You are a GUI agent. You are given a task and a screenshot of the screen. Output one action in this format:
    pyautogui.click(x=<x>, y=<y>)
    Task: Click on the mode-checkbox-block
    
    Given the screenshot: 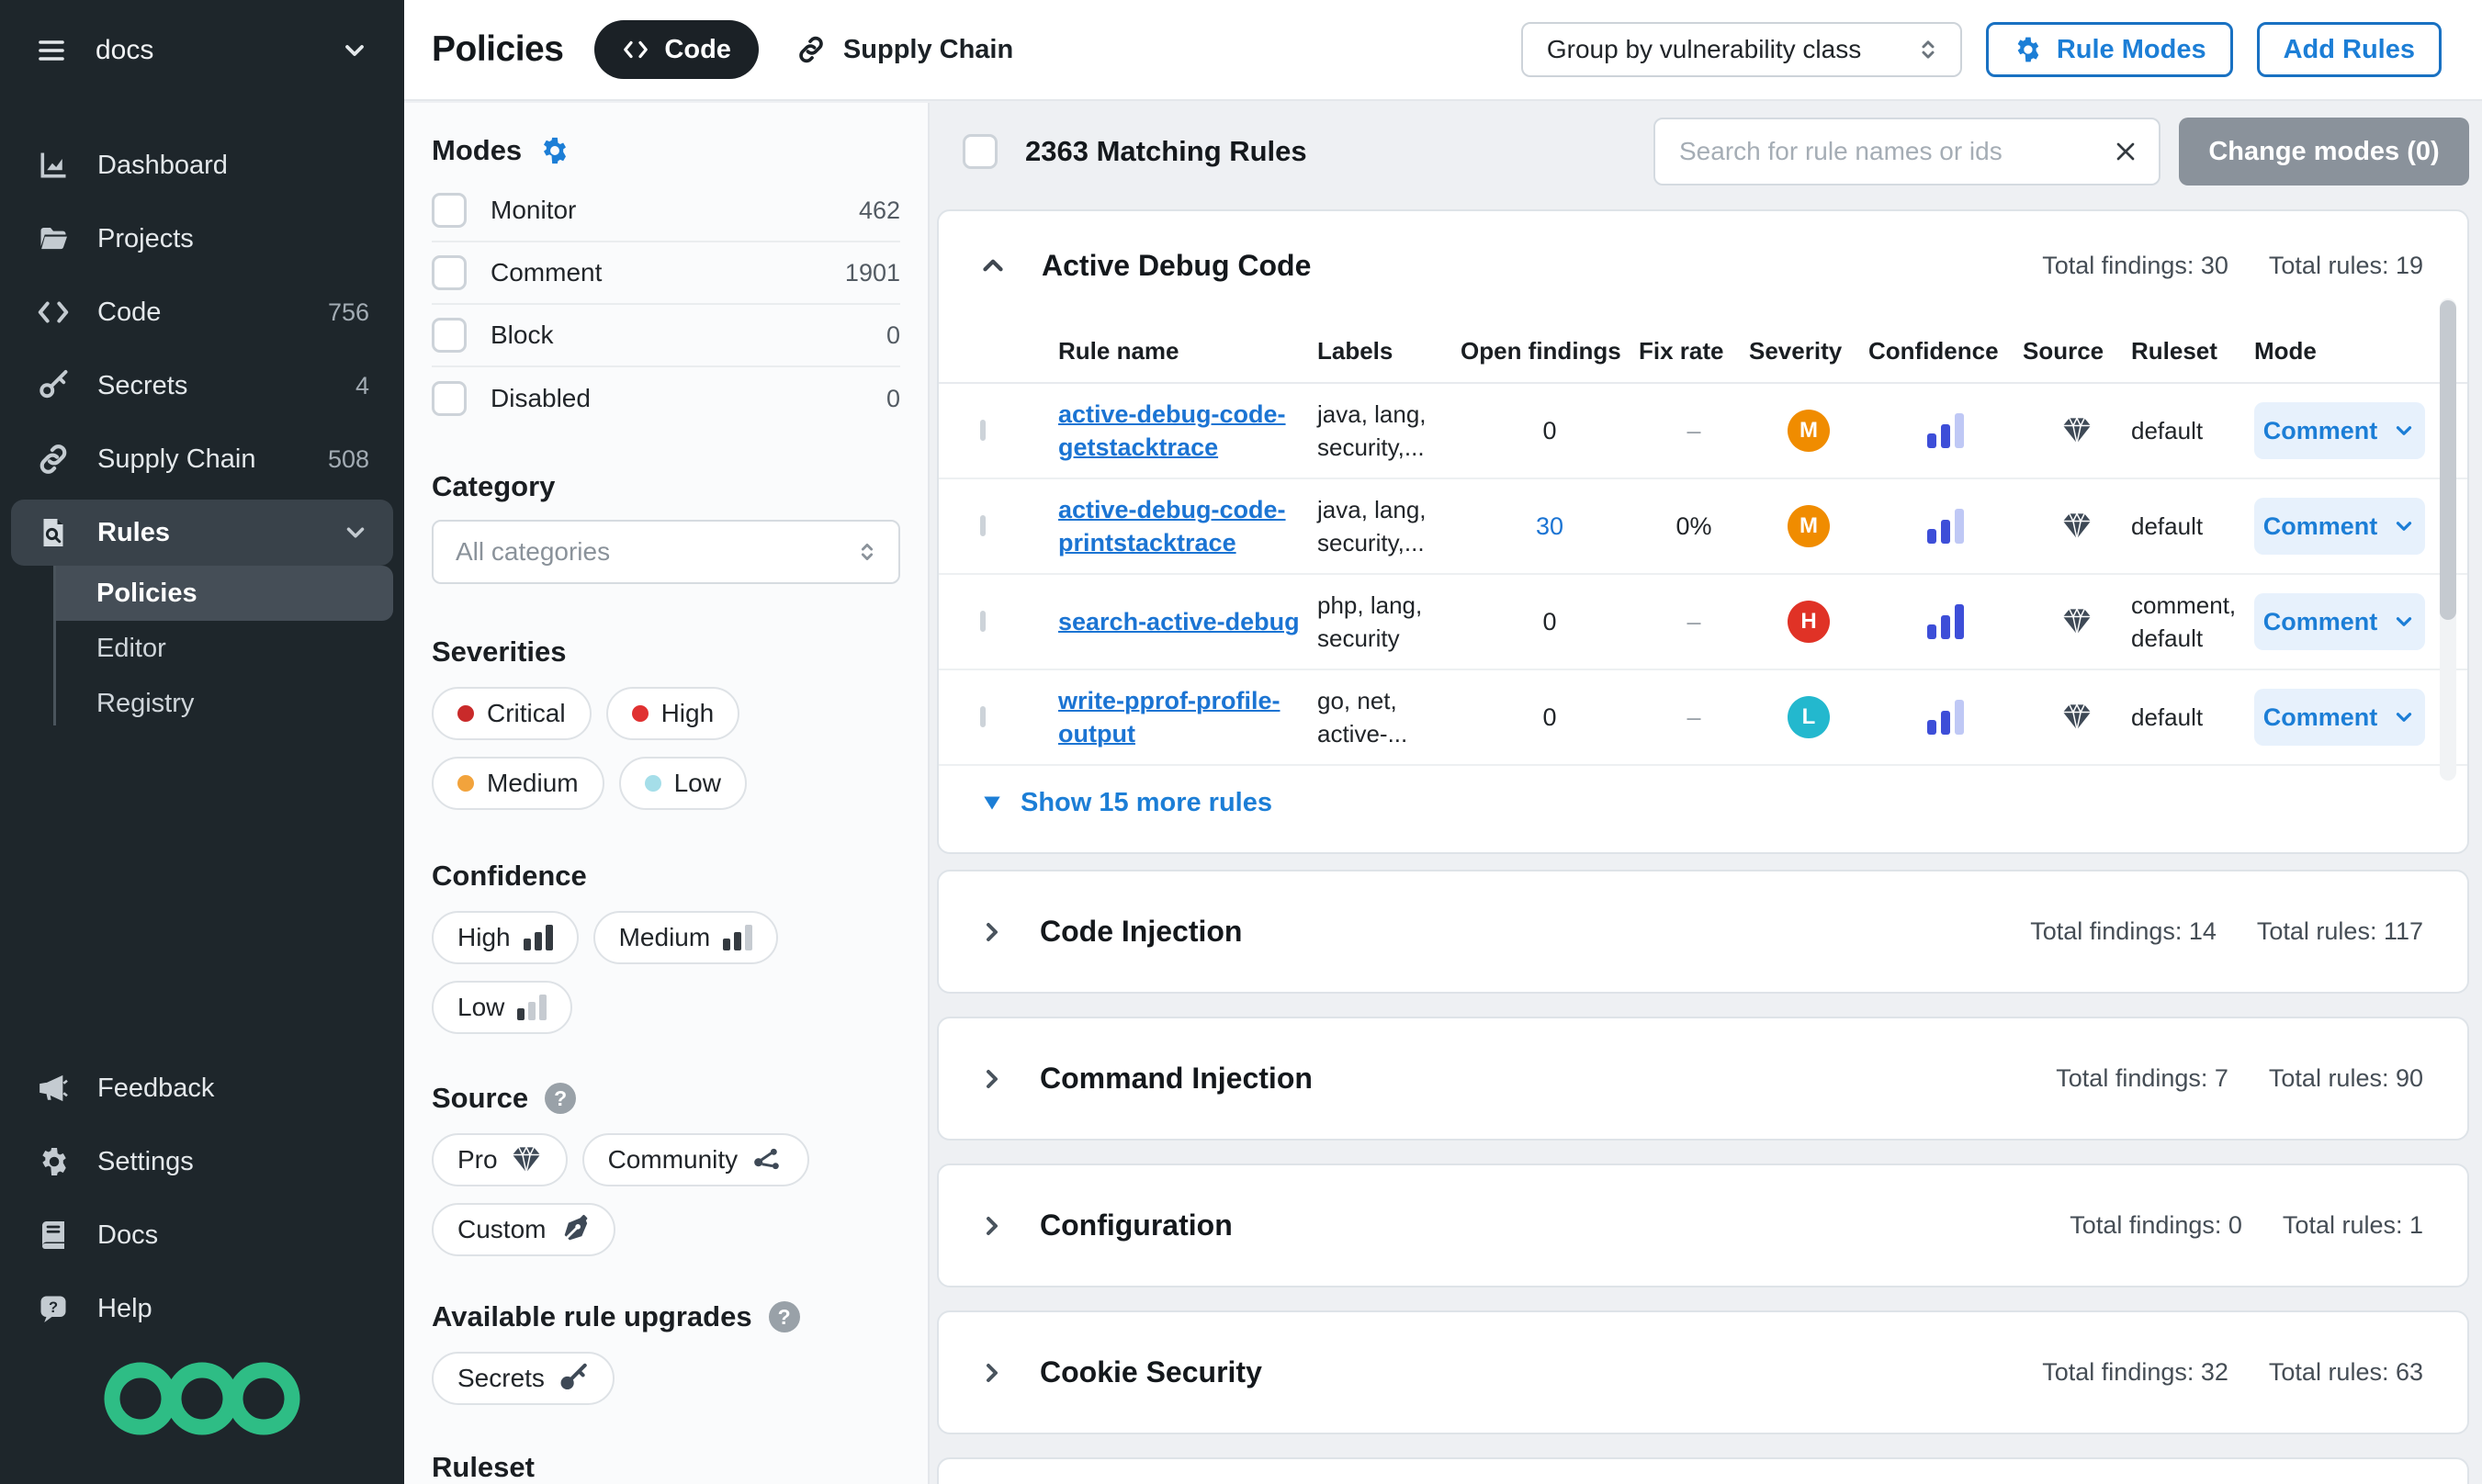 What is the action you would take?
    pyautogui.click(x=449, y=335)
    